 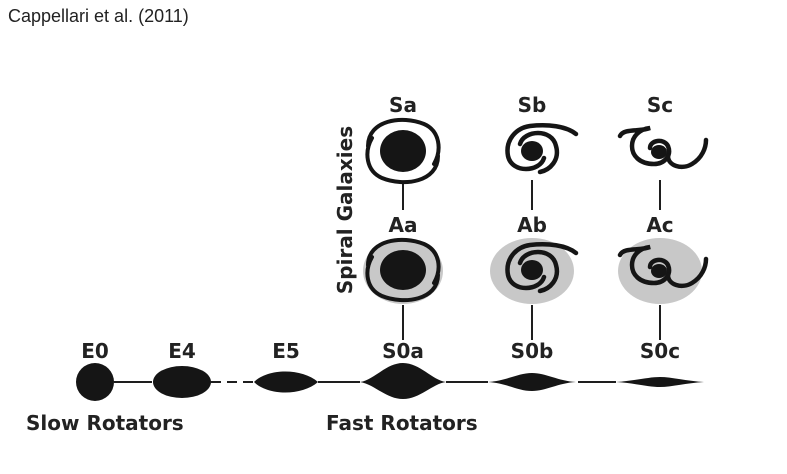 What do you see at coordinates (403, 381) in the screenshot?
I see `s0a-galaxy-shape` at bounding box center [403, 381].